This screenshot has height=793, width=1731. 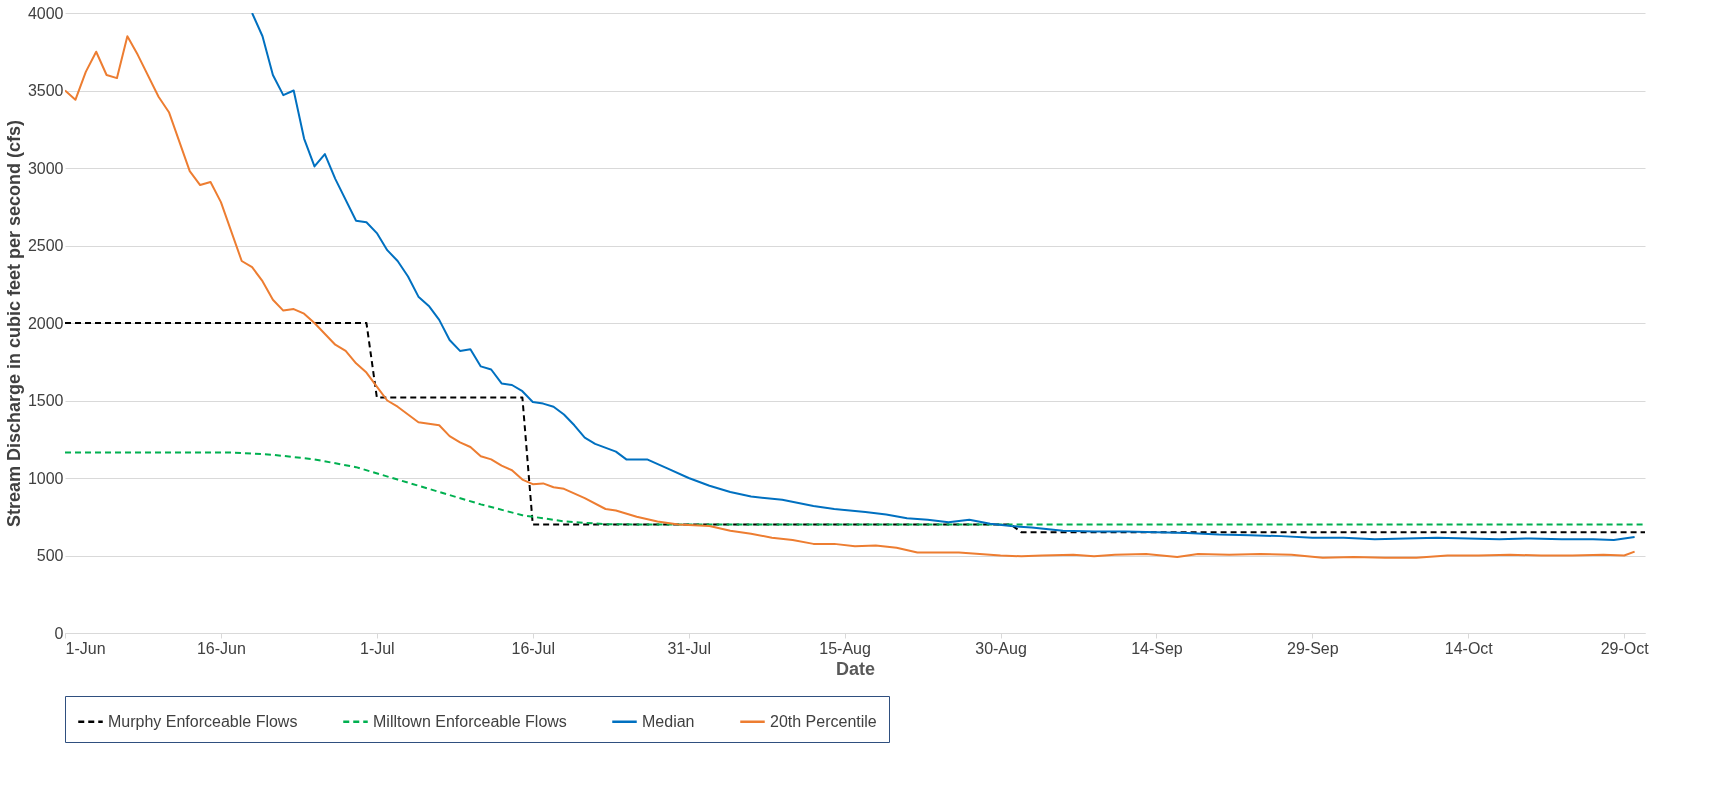 What do you see at coordinates (1001, 648) in the screenshot?
I see `x-tick-label: 30-Aug` at bounding box center [1001, 648].